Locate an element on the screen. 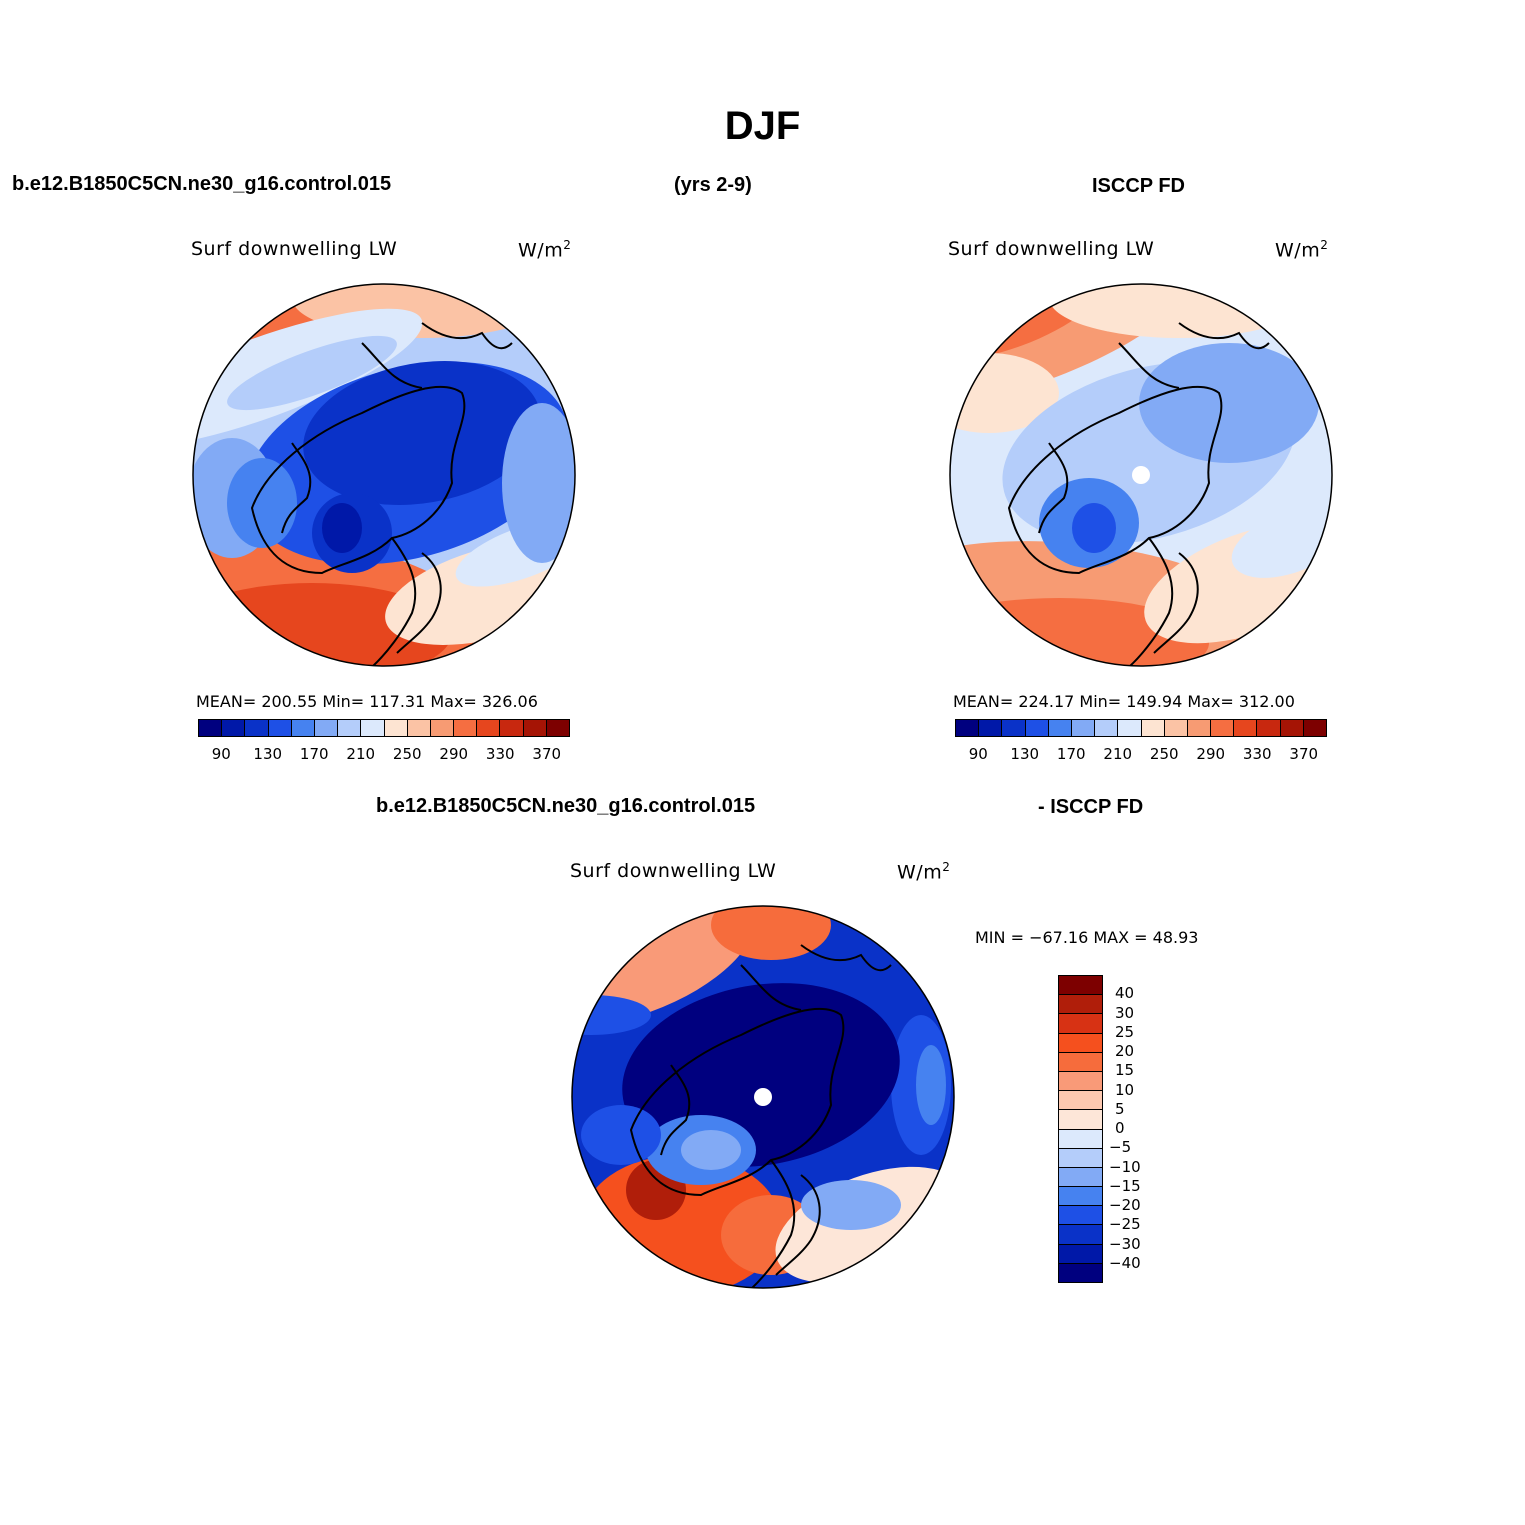  case-label: b.e12.B1850C5CN.ne30_g16.control.015 is located at coordinates (202, 184).